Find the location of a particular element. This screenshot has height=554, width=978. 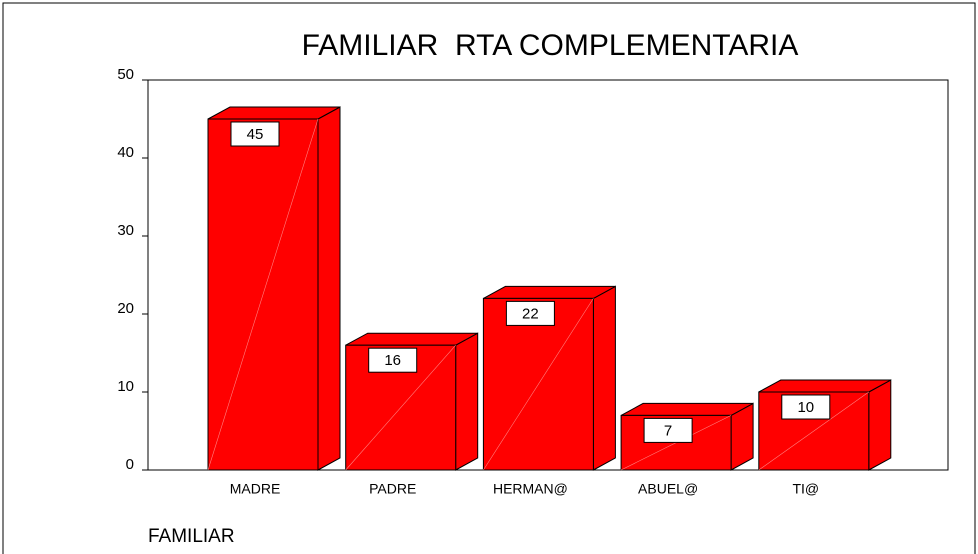

x-tick-label: TI@ is located at coordinates (805, 489).